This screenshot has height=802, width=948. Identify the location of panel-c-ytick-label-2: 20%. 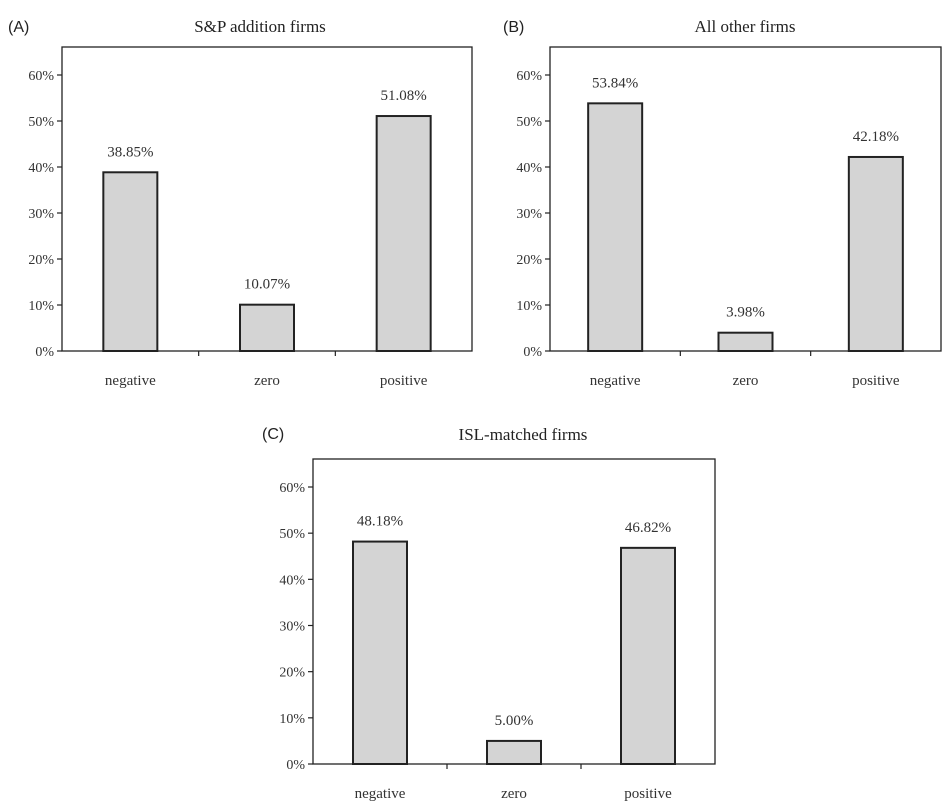
(292, 673).